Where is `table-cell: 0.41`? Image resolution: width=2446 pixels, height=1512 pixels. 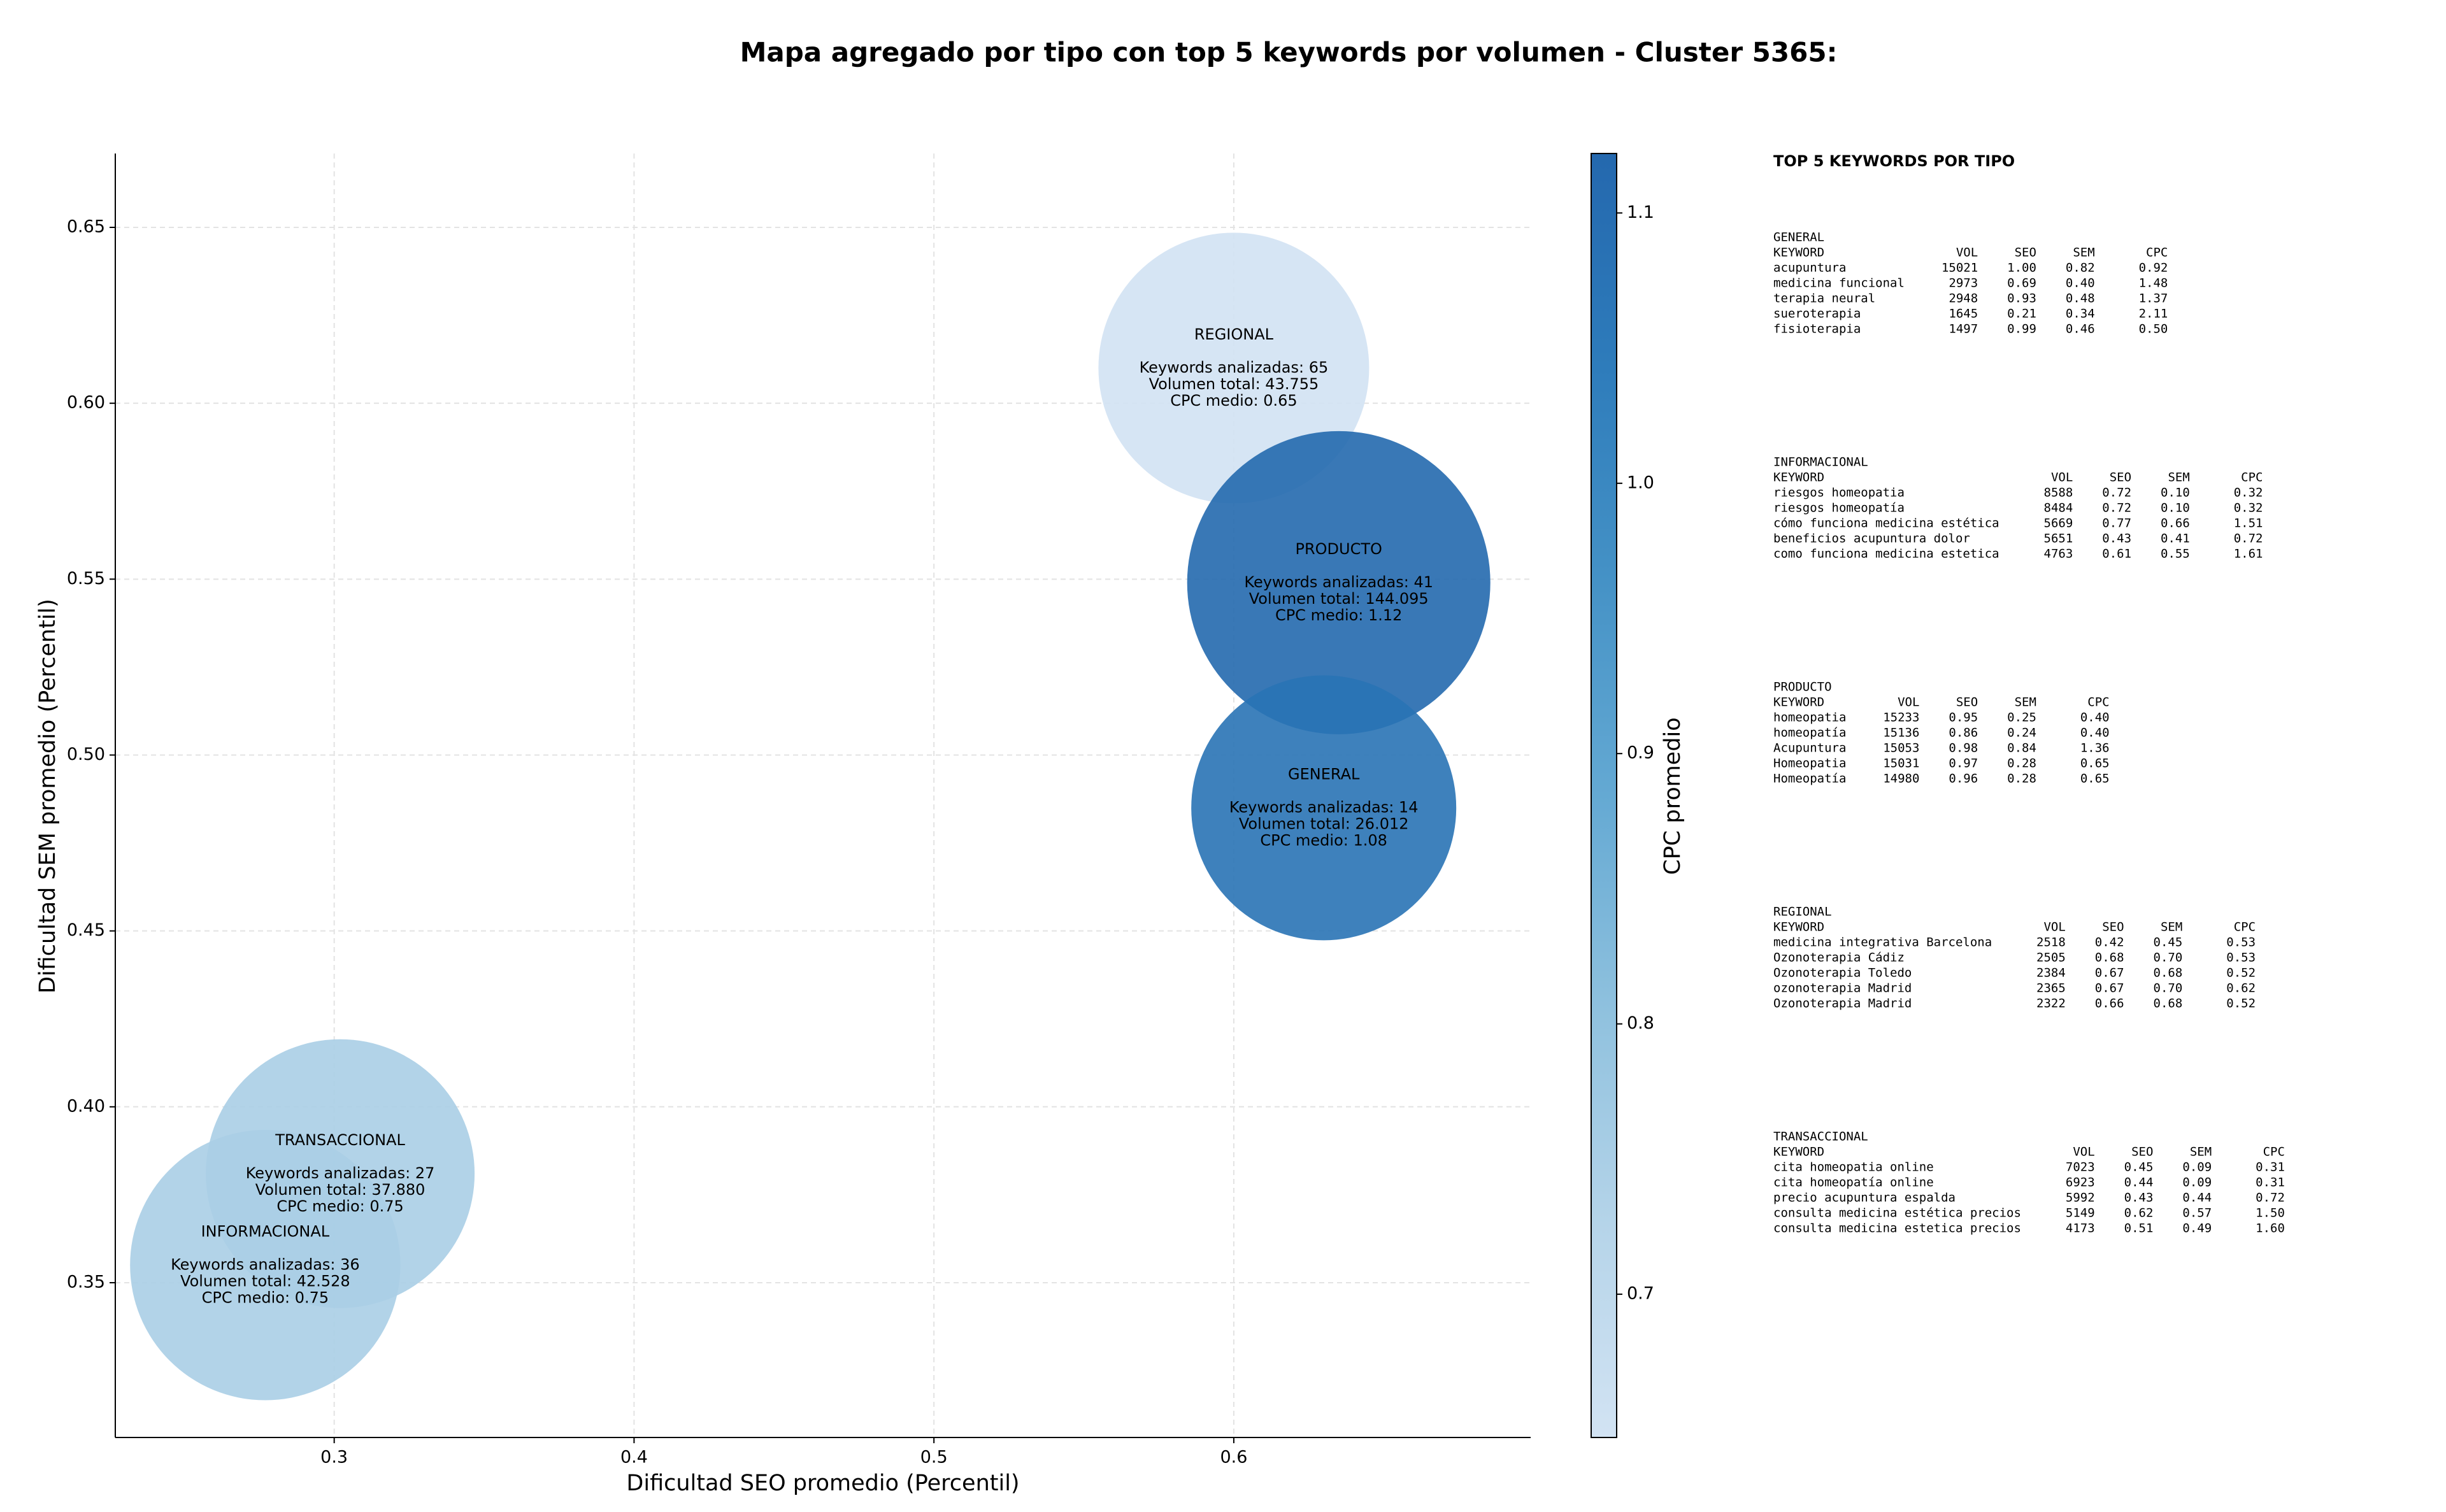 table-cell: 0.41 is located at coordinates (2175, 539).